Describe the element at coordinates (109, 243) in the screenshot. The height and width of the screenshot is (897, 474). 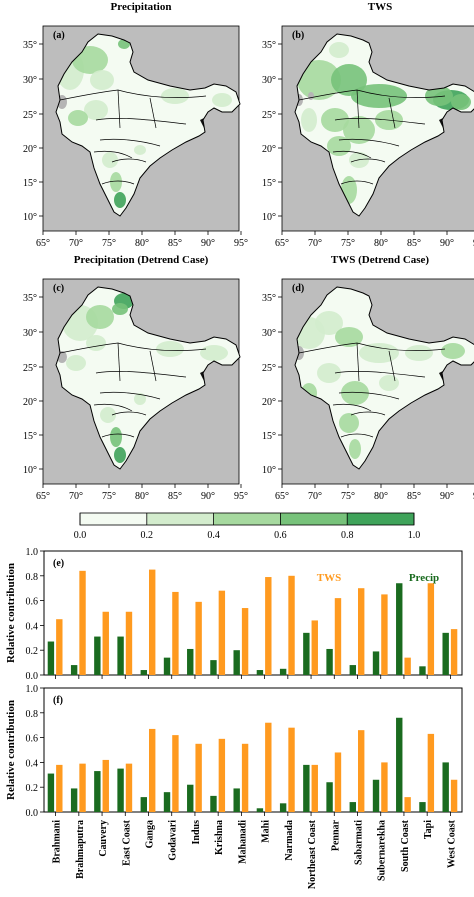
I see `lon-tick-label: 75°` at that location.